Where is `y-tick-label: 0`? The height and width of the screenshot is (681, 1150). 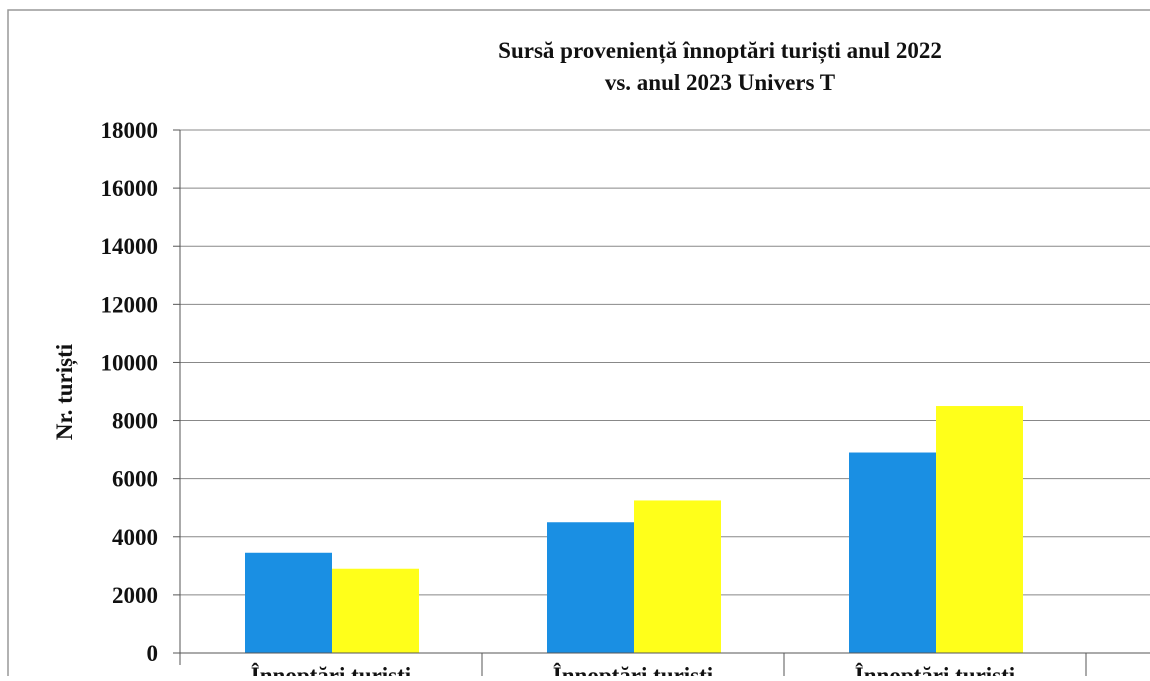
y-tick-label: 0 is located at coordinates (153, 653).